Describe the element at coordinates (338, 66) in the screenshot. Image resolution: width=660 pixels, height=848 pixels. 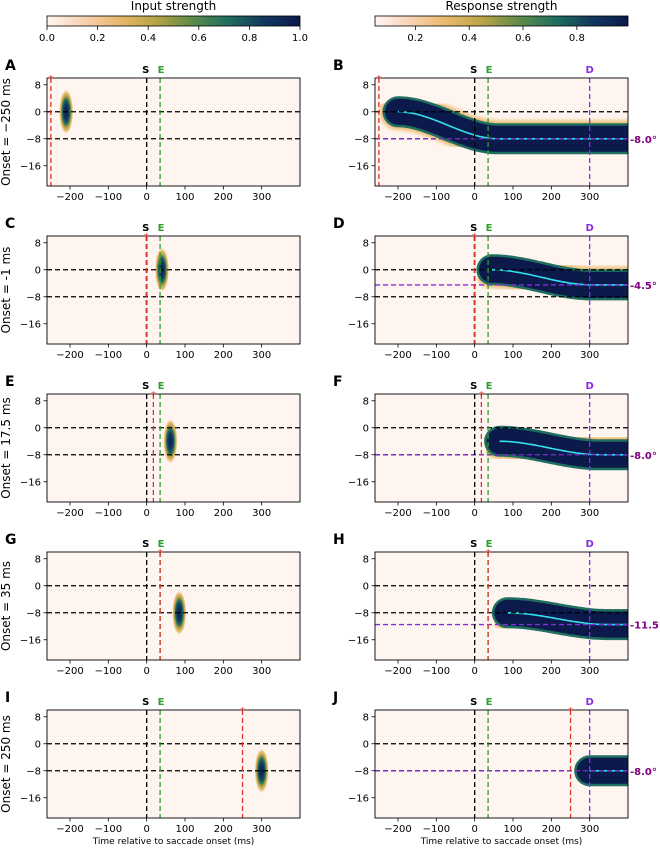
I see `panel-letter: B` at that location.